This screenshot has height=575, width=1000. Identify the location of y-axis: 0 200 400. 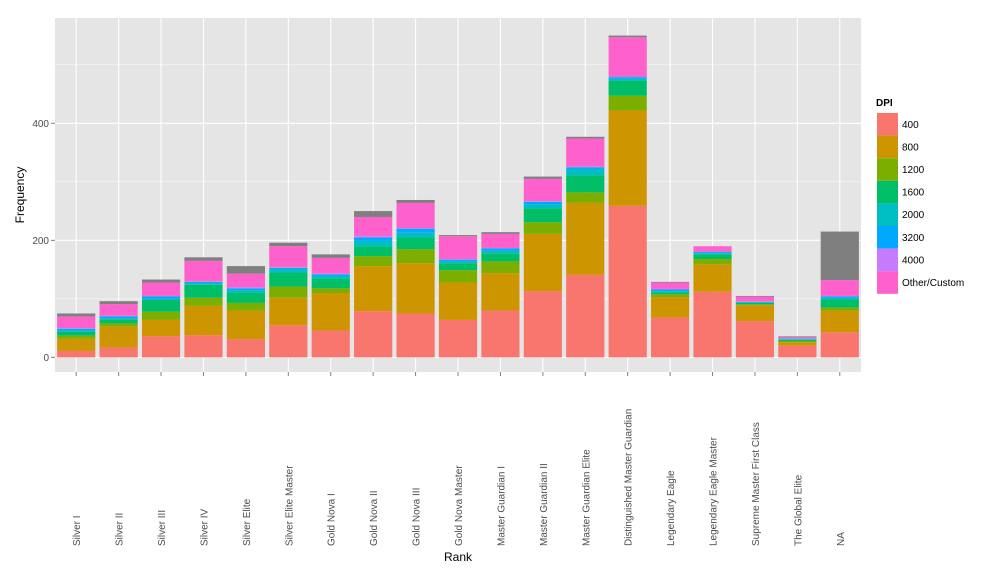
(43, 241).